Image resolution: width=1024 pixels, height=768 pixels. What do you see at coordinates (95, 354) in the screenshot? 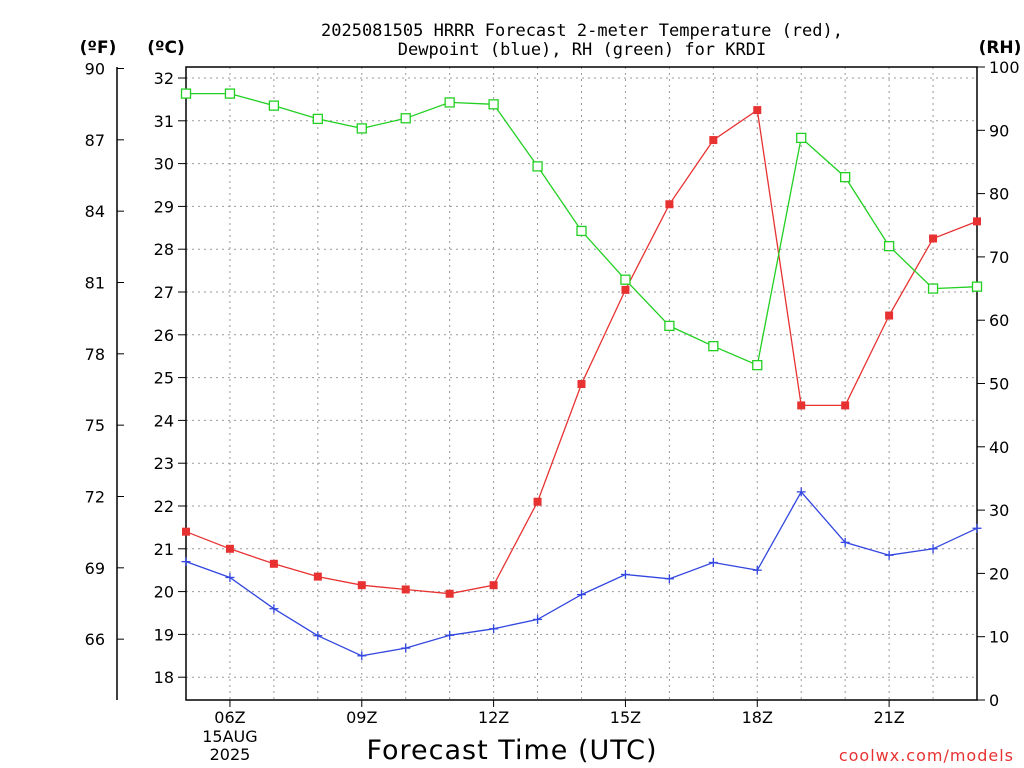
I see `fahrenheit-tick-label: 78` at bounding box center [95, 354].